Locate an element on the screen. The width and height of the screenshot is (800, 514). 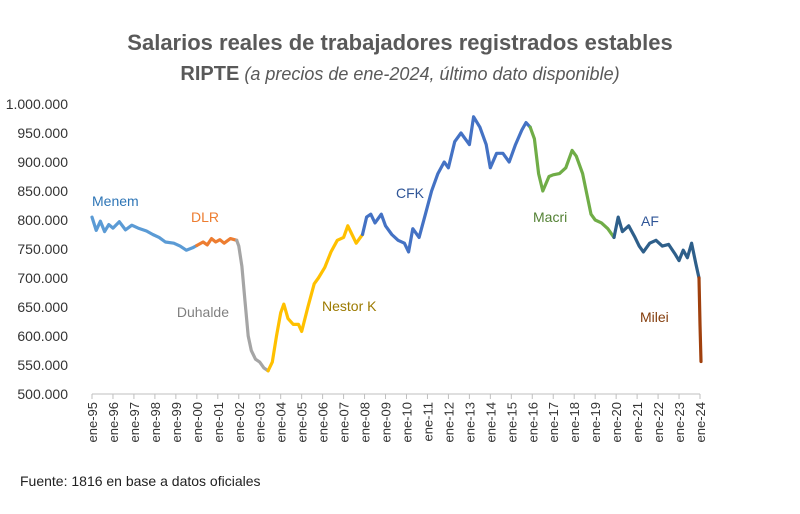
x-tick-label: ene-22 is located at coordinates (658, 422).